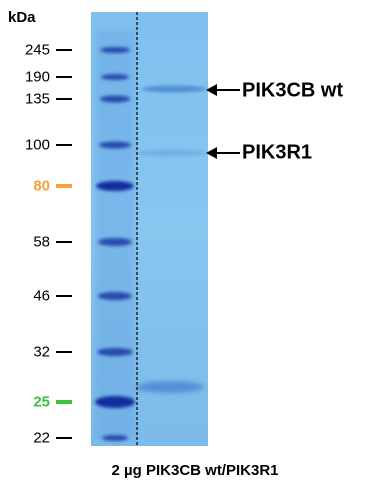  Describe the element at coordinates (41, 242) in the screenshot. I see `mw-label-58: 58` at that location.